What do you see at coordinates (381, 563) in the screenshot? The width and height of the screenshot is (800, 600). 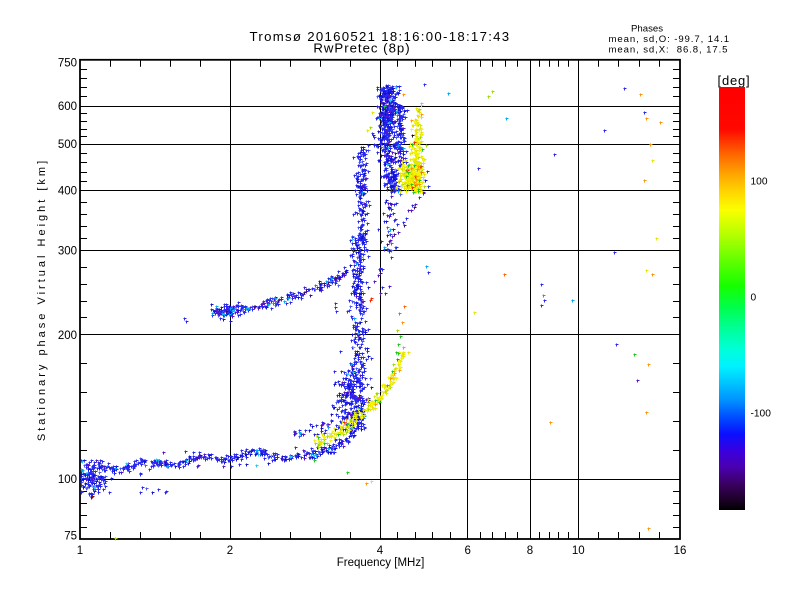 I see `svg-text: Frequency [MHz]` at bounding box center [381, 563].